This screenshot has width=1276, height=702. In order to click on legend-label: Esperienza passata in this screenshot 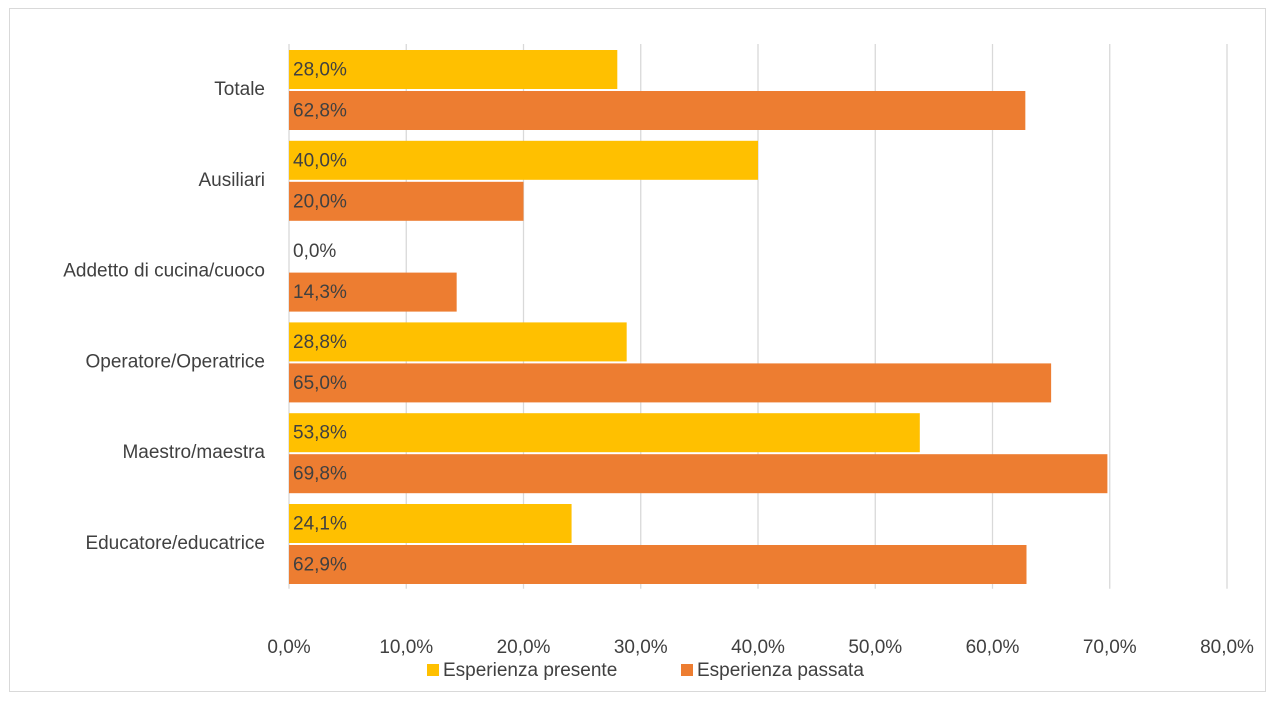, I will do `click(780, 670)`.